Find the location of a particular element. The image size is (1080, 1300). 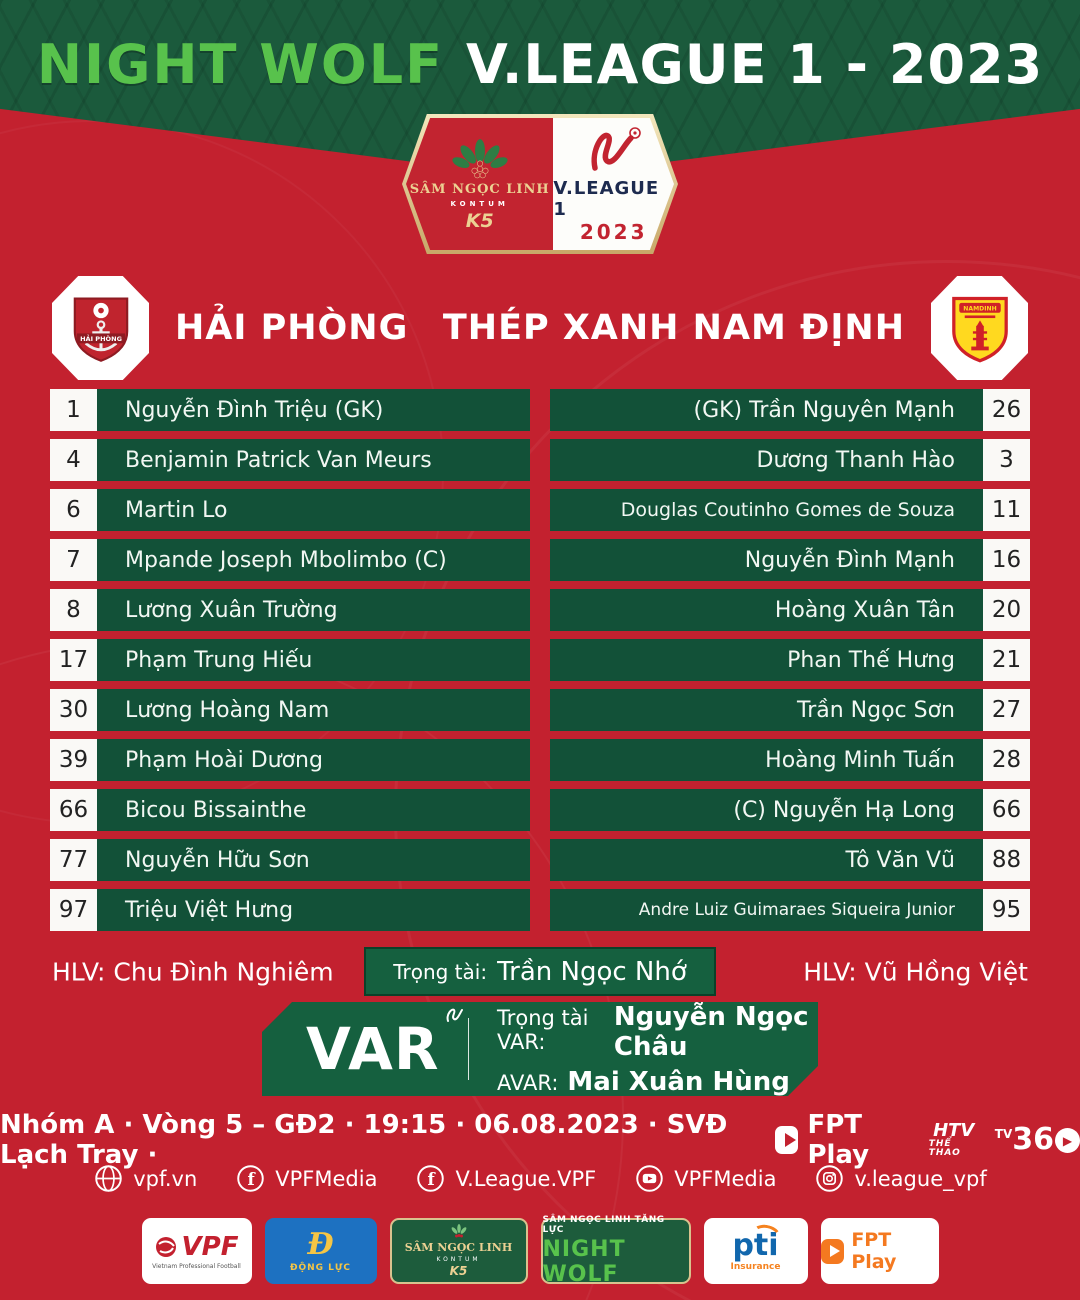

sponsor-pti: pti Insurance is located at coordinates (755, 1251).